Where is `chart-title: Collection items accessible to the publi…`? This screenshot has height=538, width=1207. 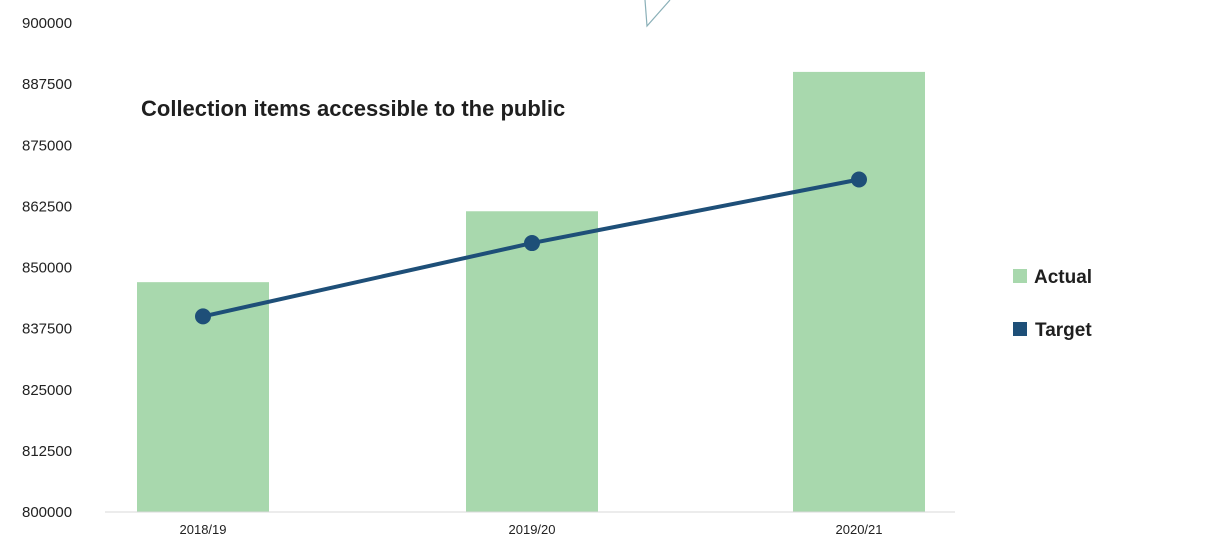 chart-title: Collection items accessible to the publi… is located at coordinates (353, 108).